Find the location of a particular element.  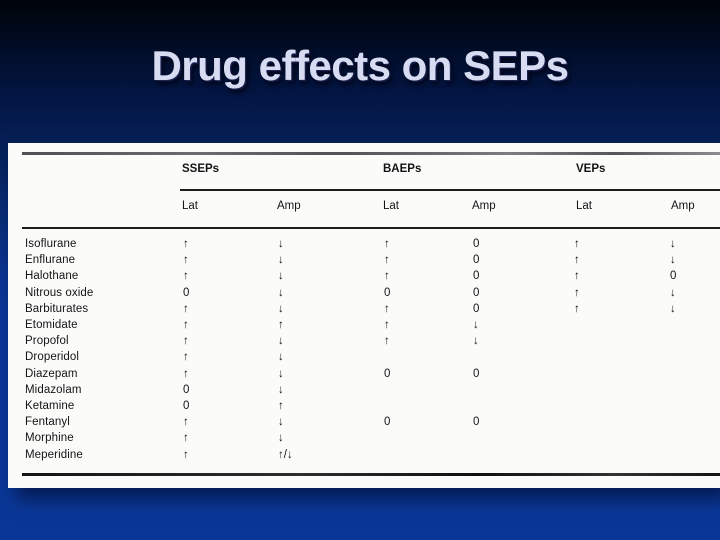

drug-name: Fentanyl is located at coordinates (47, 422).